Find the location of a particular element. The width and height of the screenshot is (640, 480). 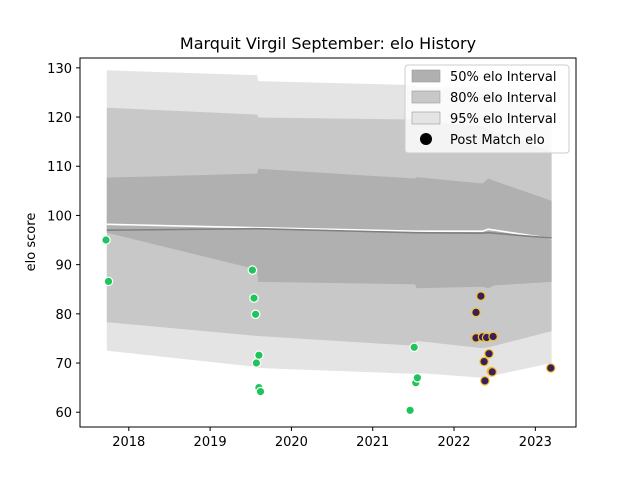

x-tick-label: 2022 is located at coordinates (453, 442).